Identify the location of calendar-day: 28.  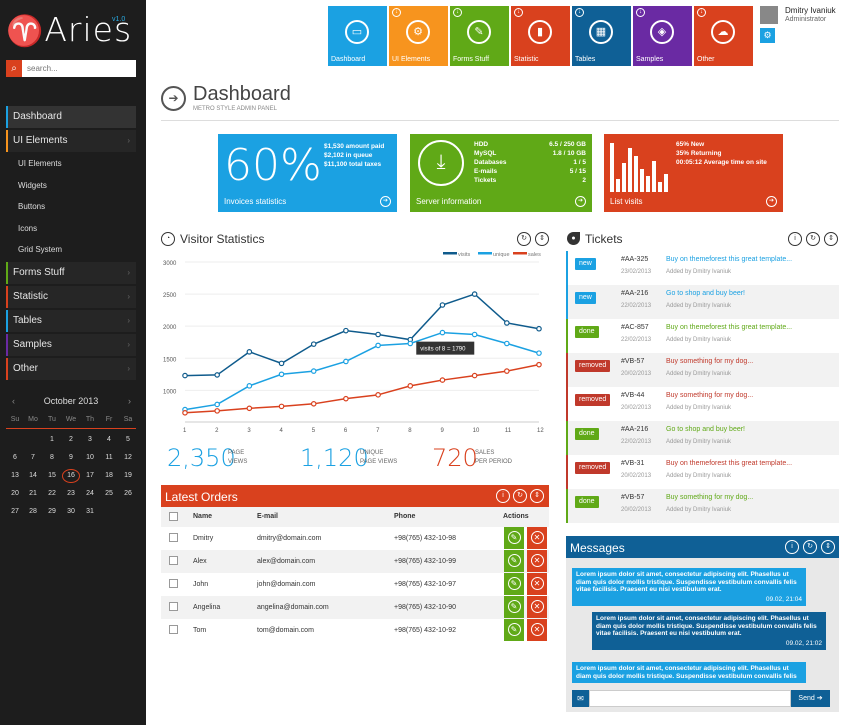
(33, 511).